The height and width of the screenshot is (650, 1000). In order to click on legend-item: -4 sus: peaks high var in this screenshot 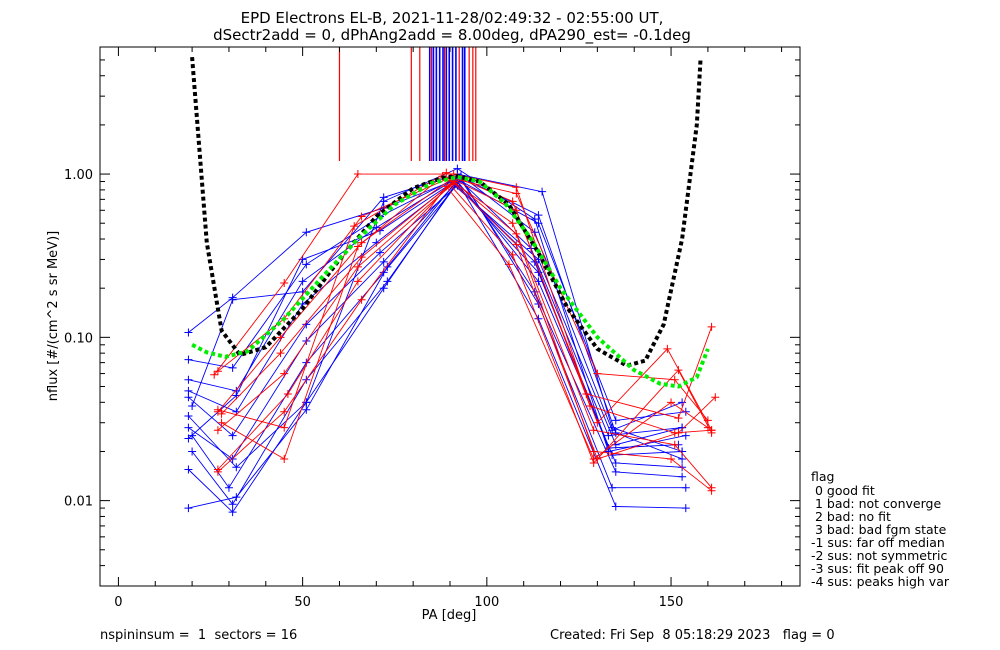, I will do `click(880, 581)`.